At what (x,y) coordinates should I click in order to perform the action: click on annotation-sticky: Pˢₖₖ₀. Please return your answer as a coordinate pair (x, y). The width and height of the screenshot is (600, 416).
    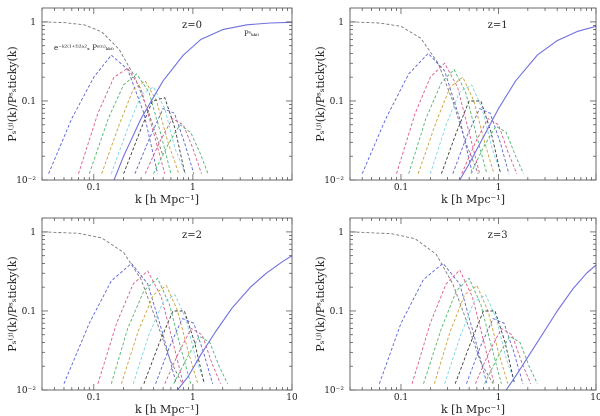
    Looking at the image, I should click on (251, 34).